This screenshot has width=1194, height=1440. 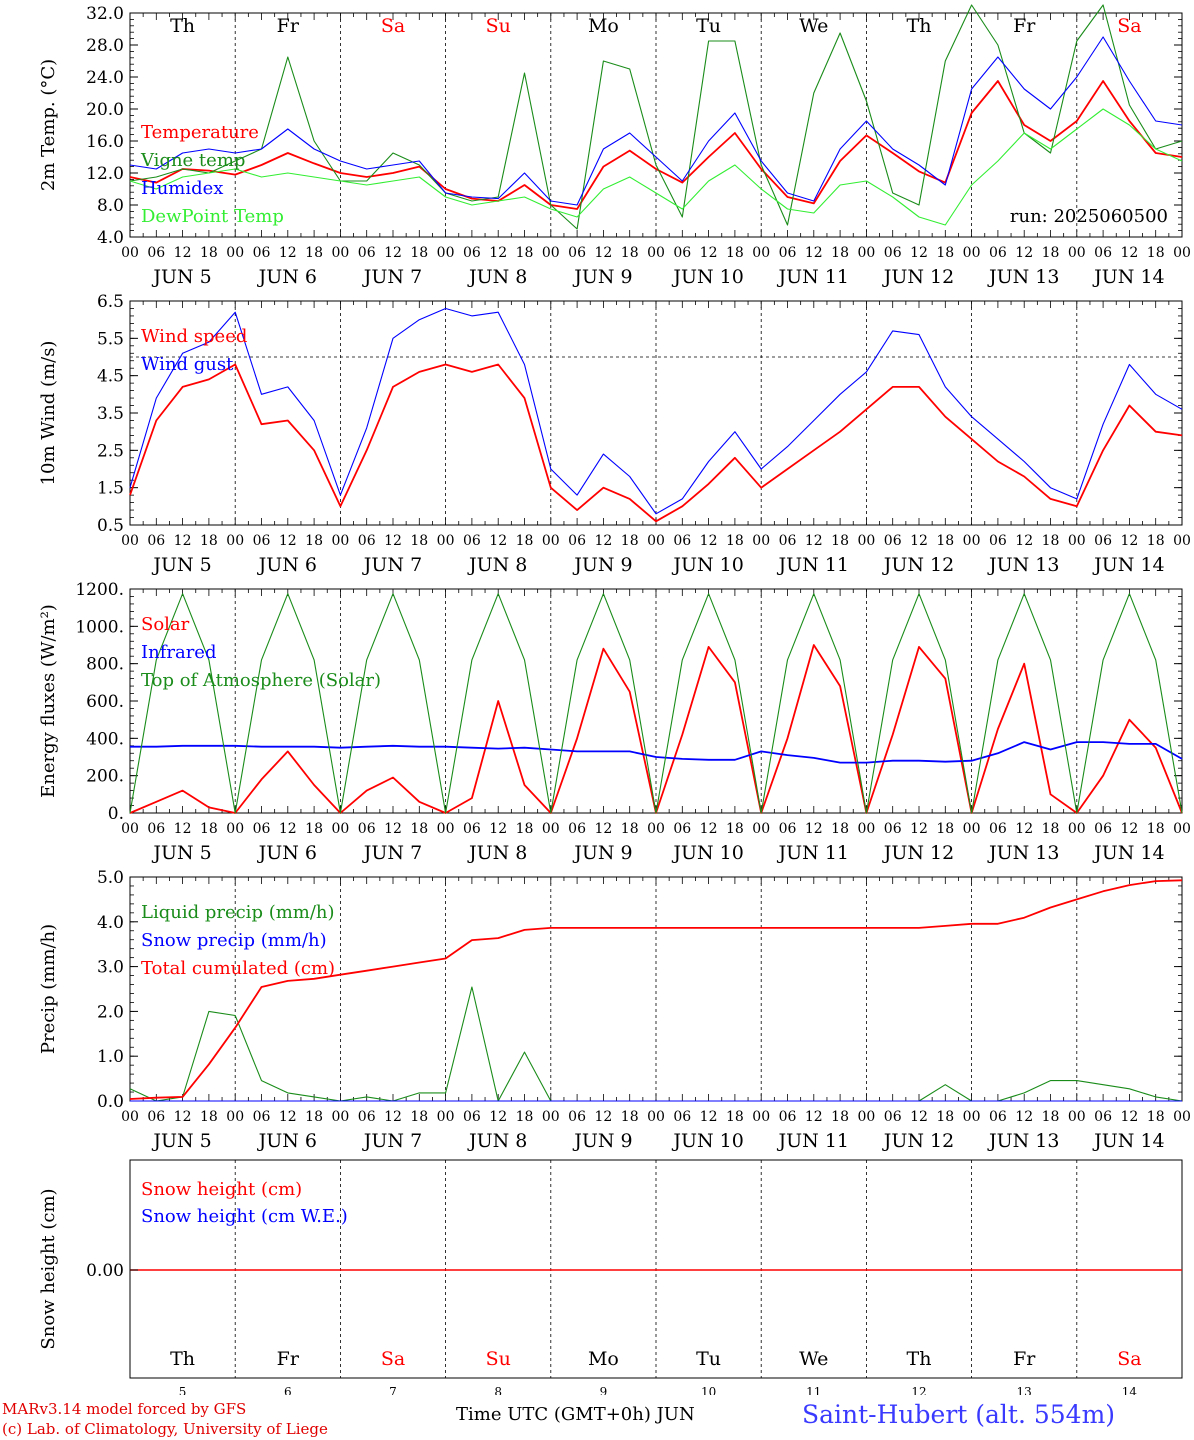 What do you see at coordinates (656, 411) in the screenshot?
I see `wind-series-1-line` at bounding box center [656, 411].